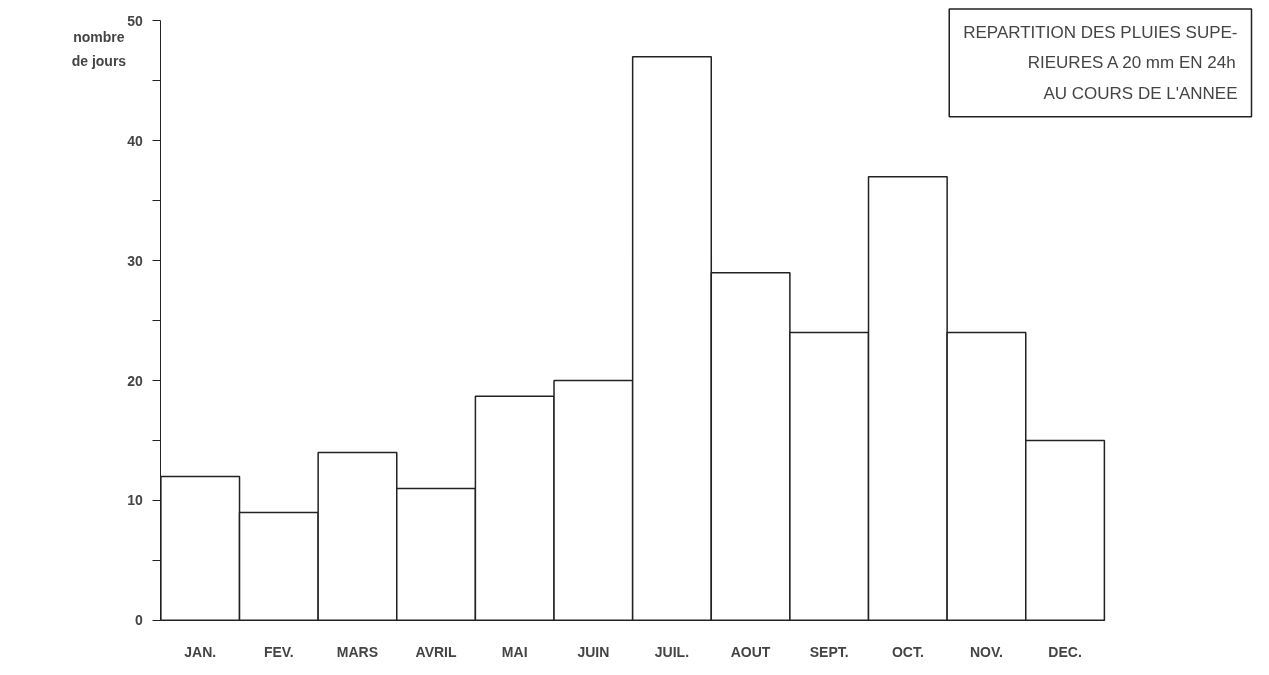 This screenshot has height=675, width=1269. Describe the element at coordinates (514, 652) in the screenshot. I see `x-tick-label: MAI` at that location.